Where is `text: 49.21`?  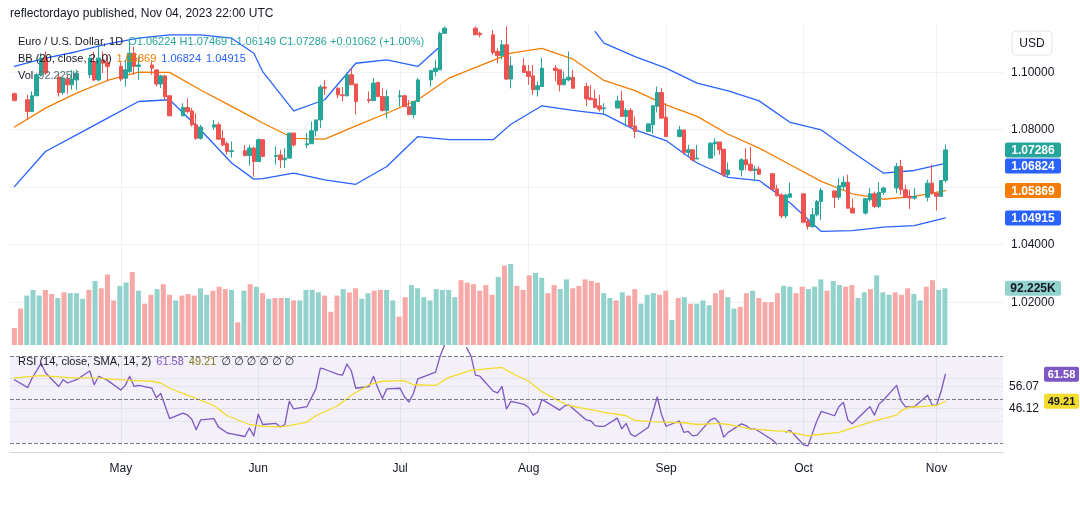
text: 49.21 is located at coordinates (1061, 401).